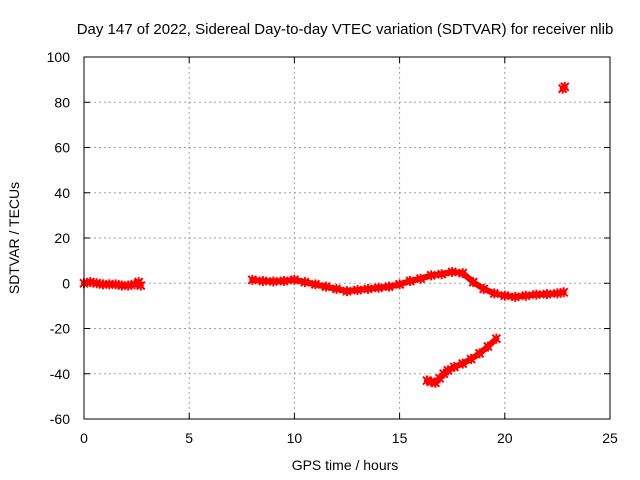  What do you see at coordinates (62, 193) in the screenshot?
I see `y-tick-label: 40` at bounding box center [62, 193].